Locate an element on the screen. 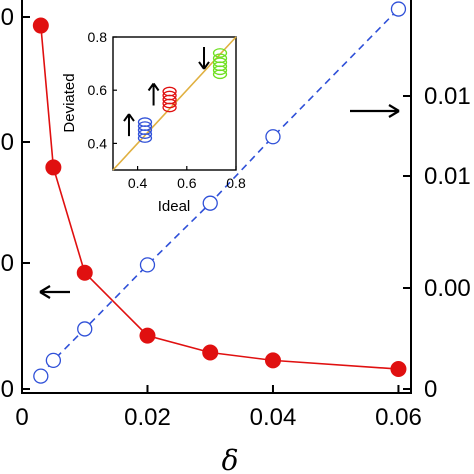 This screenshot has height=474, width=474. inset-y-tick-label: 0.6 is located at coordinates (98, 90).